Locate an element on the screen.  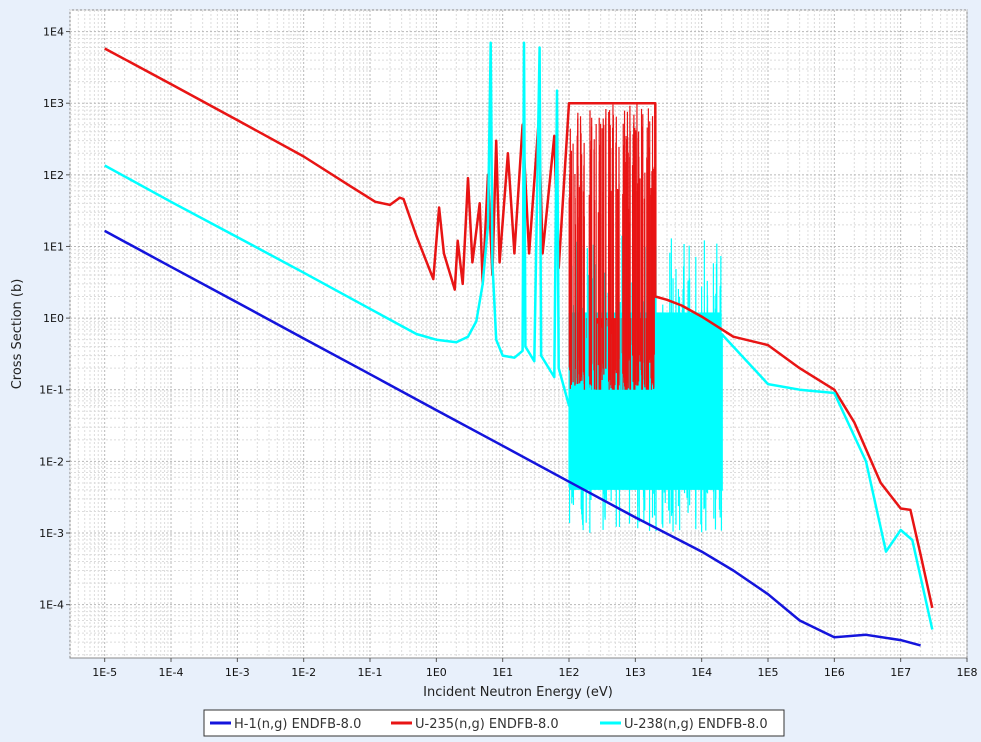
y-tick-label: 1E3 is located at coordinates (53, 103).